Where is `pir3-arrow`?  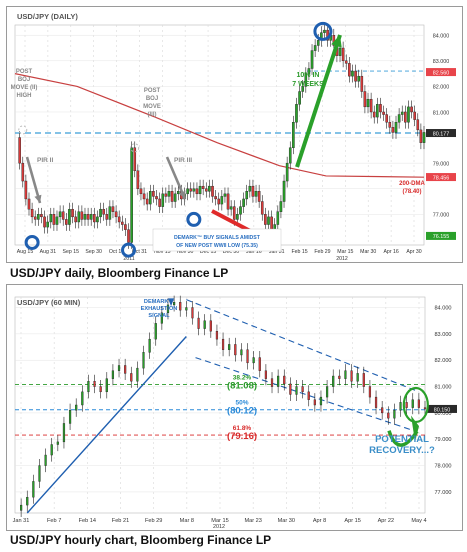
pir3-arrow is located at coordinates (176, 178).